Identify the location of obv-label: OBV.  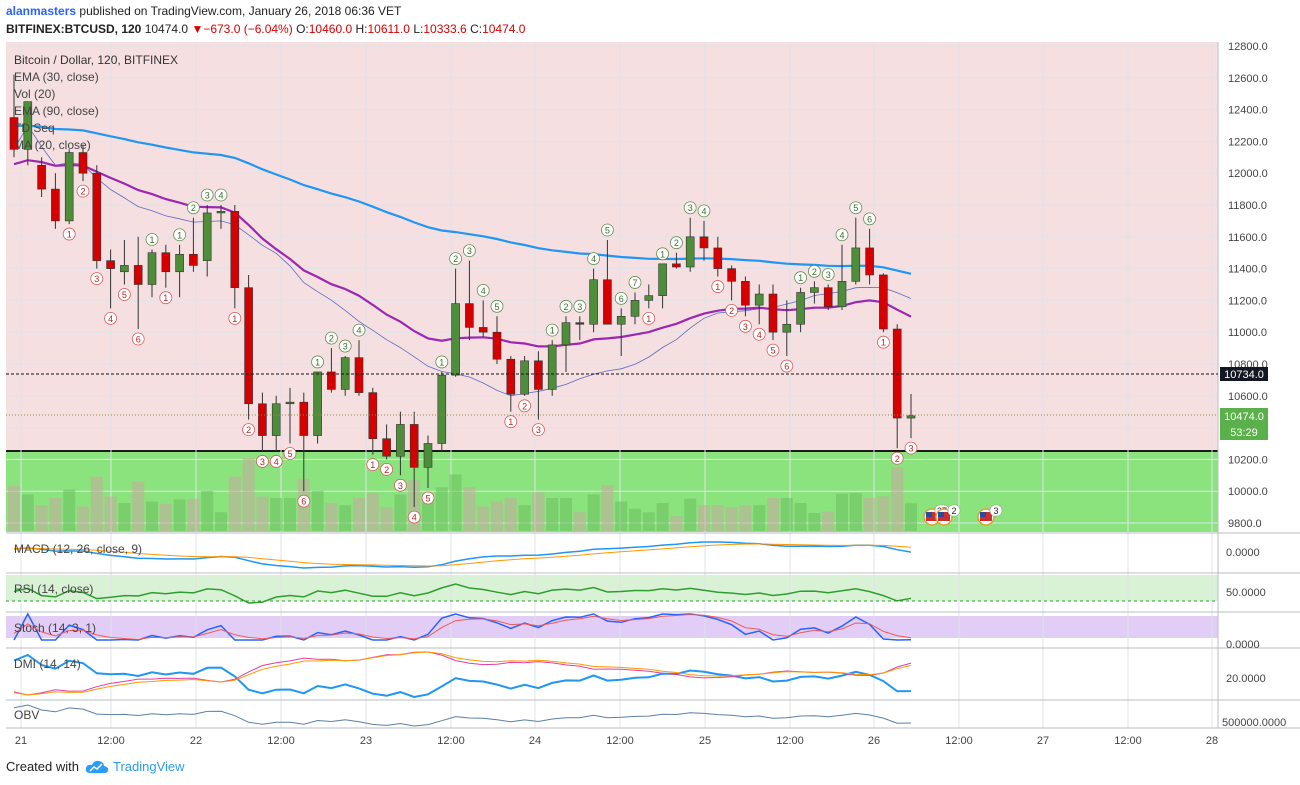
(26, 715).